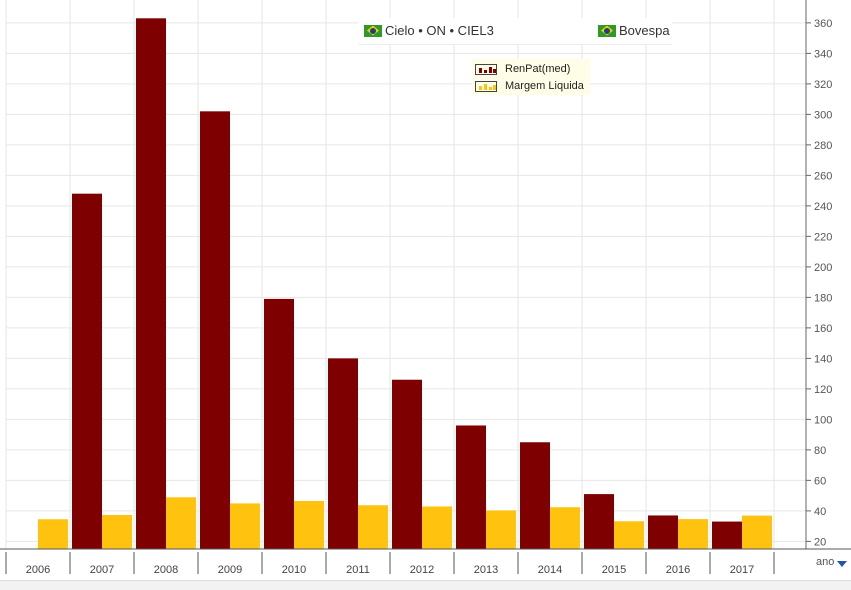 Image resolution: width=851 pixels, height=590 pixels. I want to click on y-tick-label: 200, so click(823, 268).